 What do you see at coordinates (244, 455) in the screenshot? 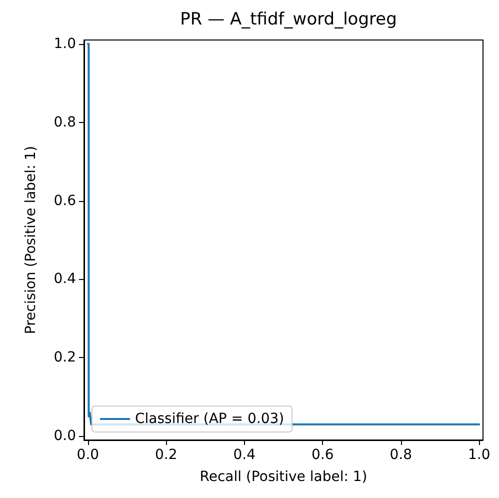
I see `x-tick-label: 0.4` at bounding box center [244, 455].